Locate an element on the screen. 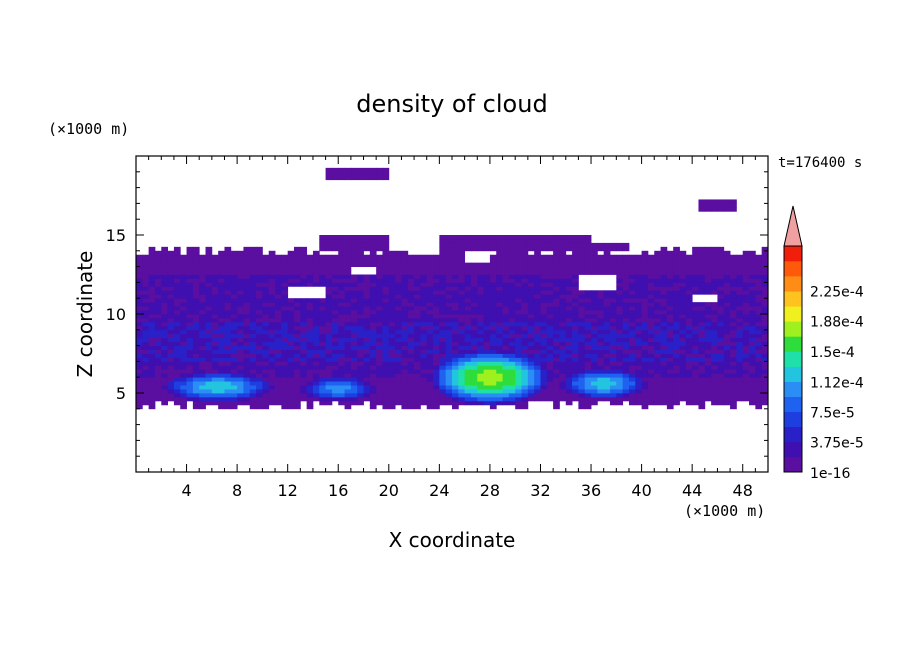 The image size is (904, 654). colorbar-segment is located at coordinates (793, 254).